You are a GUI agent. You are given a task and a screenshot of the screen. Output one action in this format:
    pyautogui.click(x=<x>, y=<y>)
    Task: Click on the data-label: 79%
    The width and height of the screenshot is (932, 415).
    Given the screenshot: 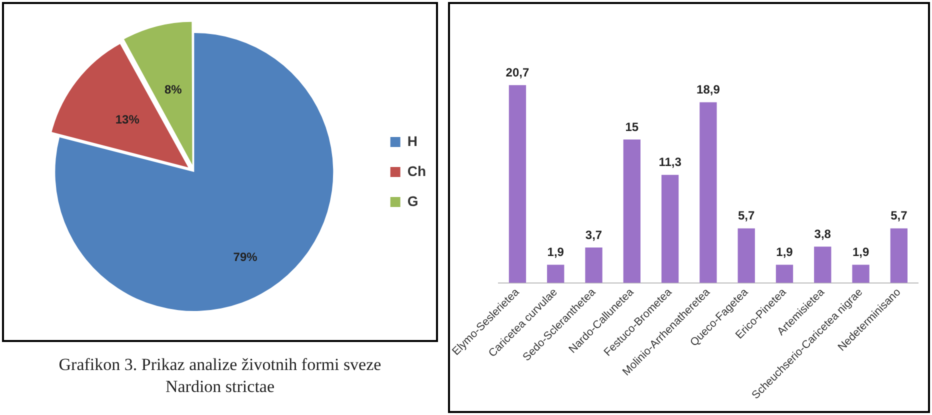 What is the action you would take?
    pyautogui.click(x=245, y=257)
    